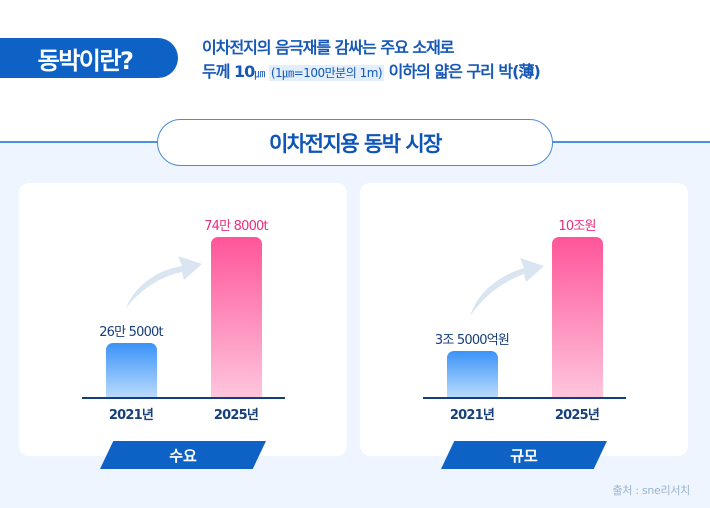  I want to click on demand-value-2025: 74만 8000t, so click(236, 226).